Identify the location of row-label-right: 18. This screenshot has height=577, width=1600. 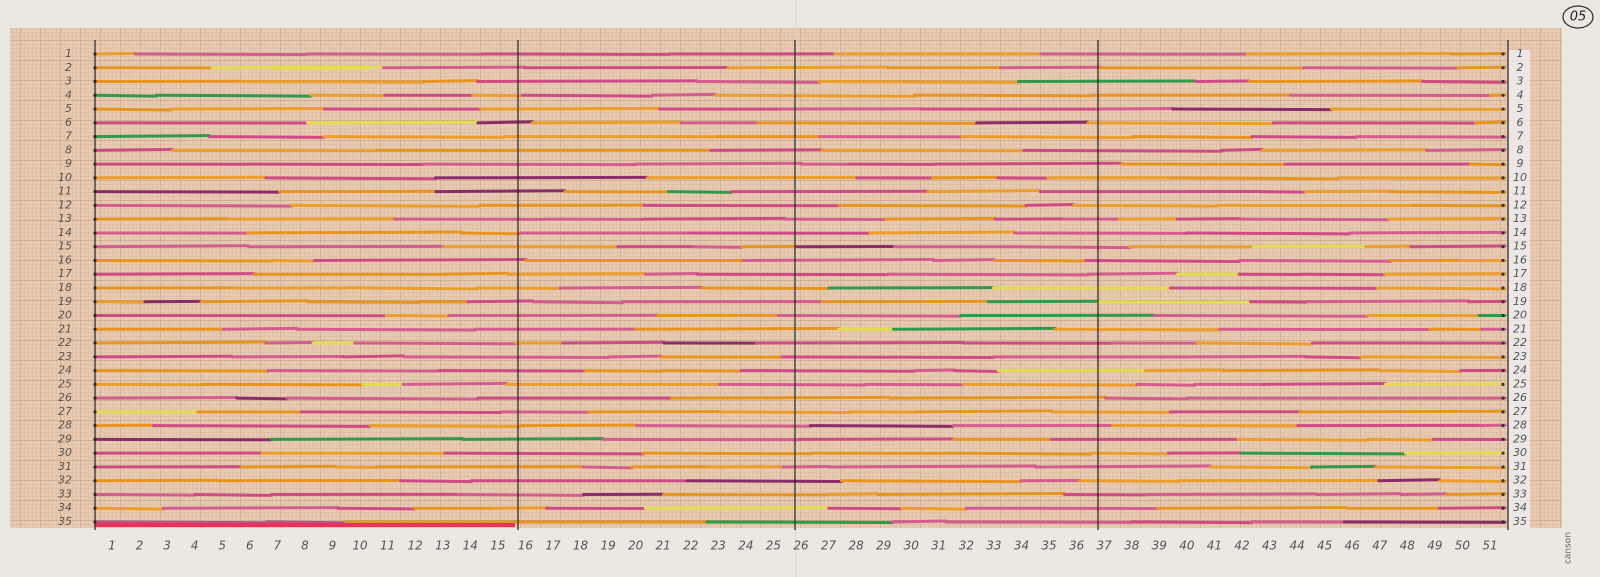
(1520, 287).